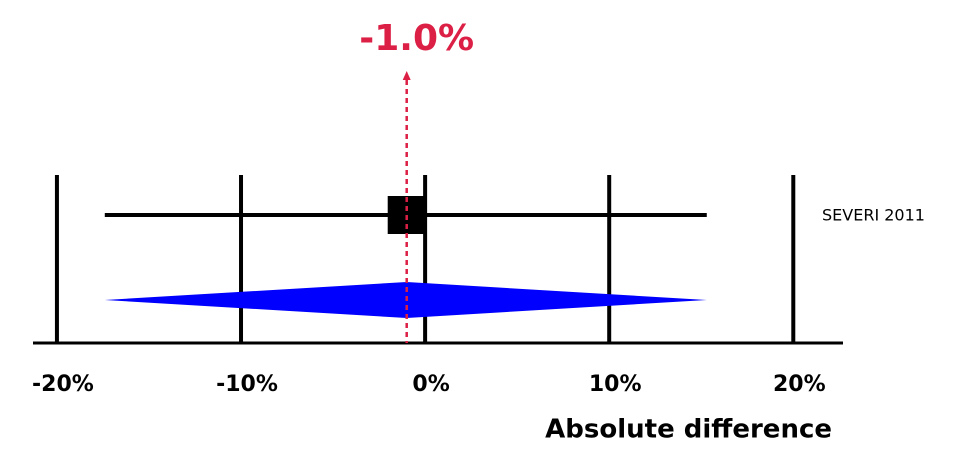 This screenshot has height=472, width=960. I want to click on study-label: SEVERI 2011, so click(873, 215).